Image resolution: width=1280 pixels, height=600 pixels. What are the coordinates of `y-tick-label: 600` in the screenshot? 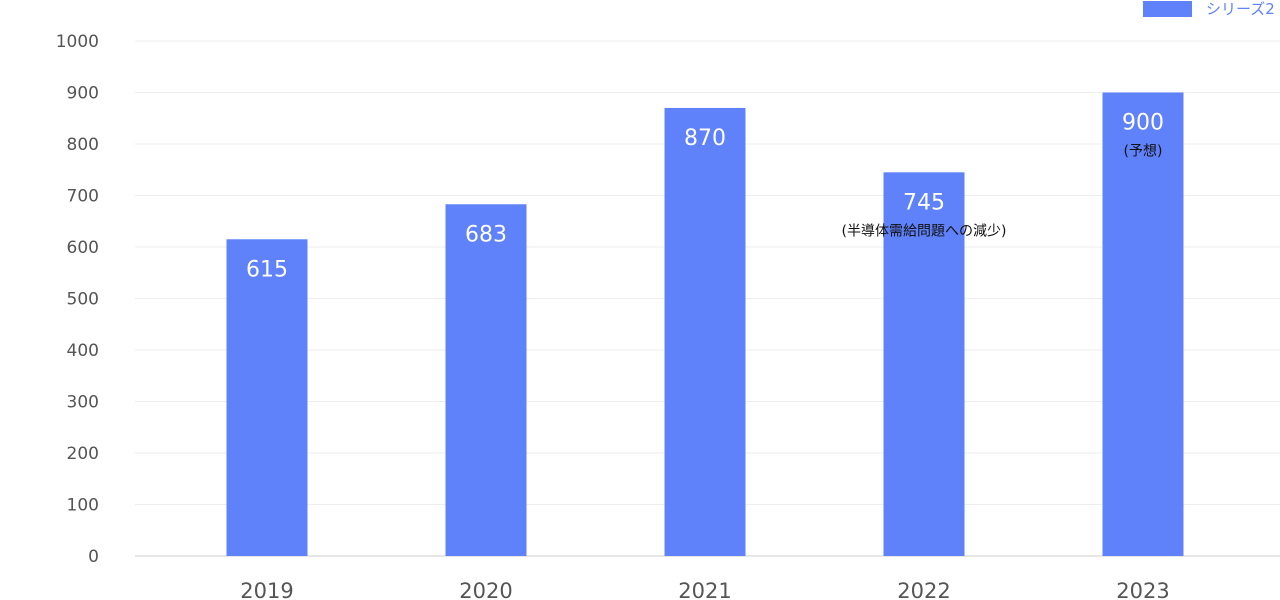 It's located at (83, 248).